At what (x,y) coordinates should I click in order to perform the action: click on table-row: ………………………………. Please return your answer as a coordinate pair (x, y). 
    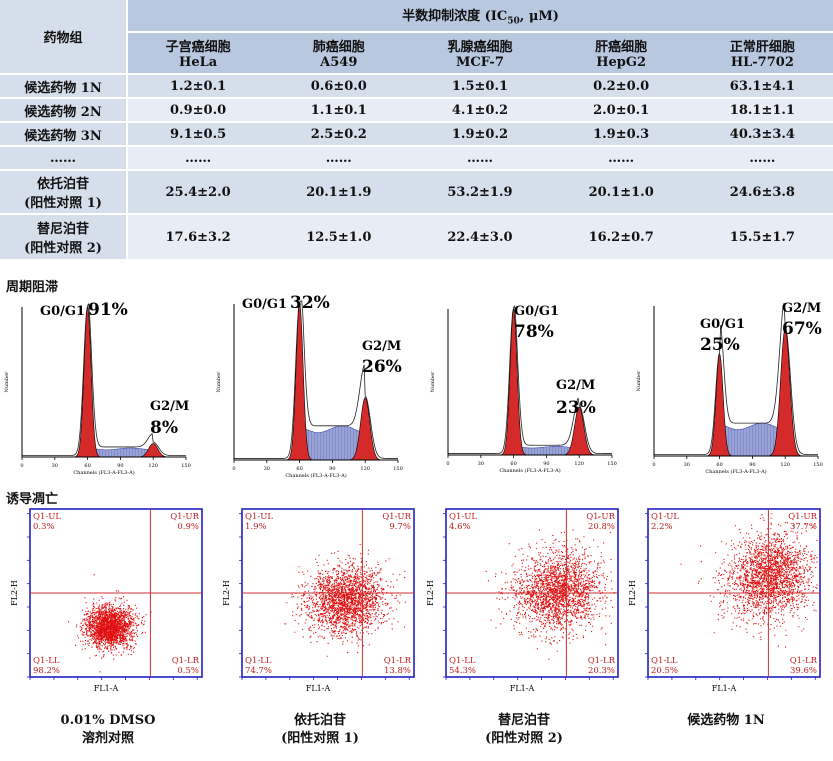
    Looking at the image, I should click on (416, 158).